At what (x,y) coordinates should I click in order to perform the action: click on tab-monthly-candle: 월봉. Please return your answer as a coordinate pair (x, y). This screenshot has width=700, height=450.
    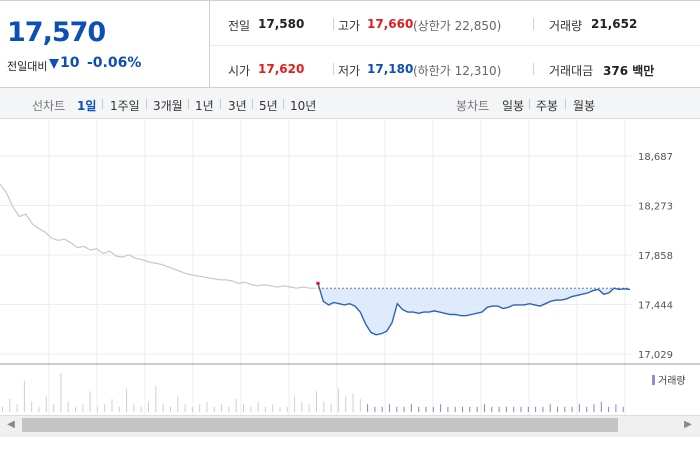
    Looking at the image, I should click on (584, 106).